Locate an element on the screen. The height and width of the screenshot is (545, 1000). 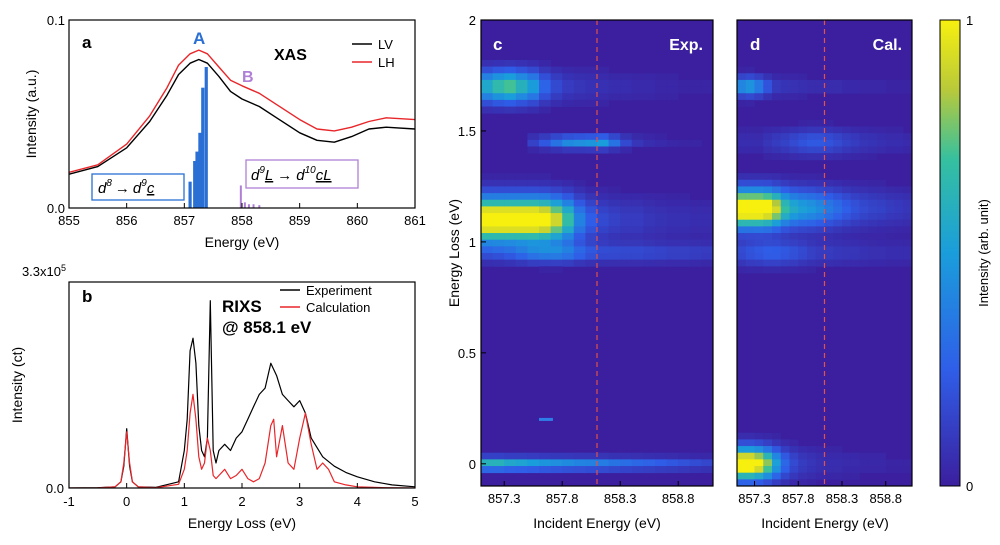
a-xtick-label-3: 858 is located at coordinates (242, 220).